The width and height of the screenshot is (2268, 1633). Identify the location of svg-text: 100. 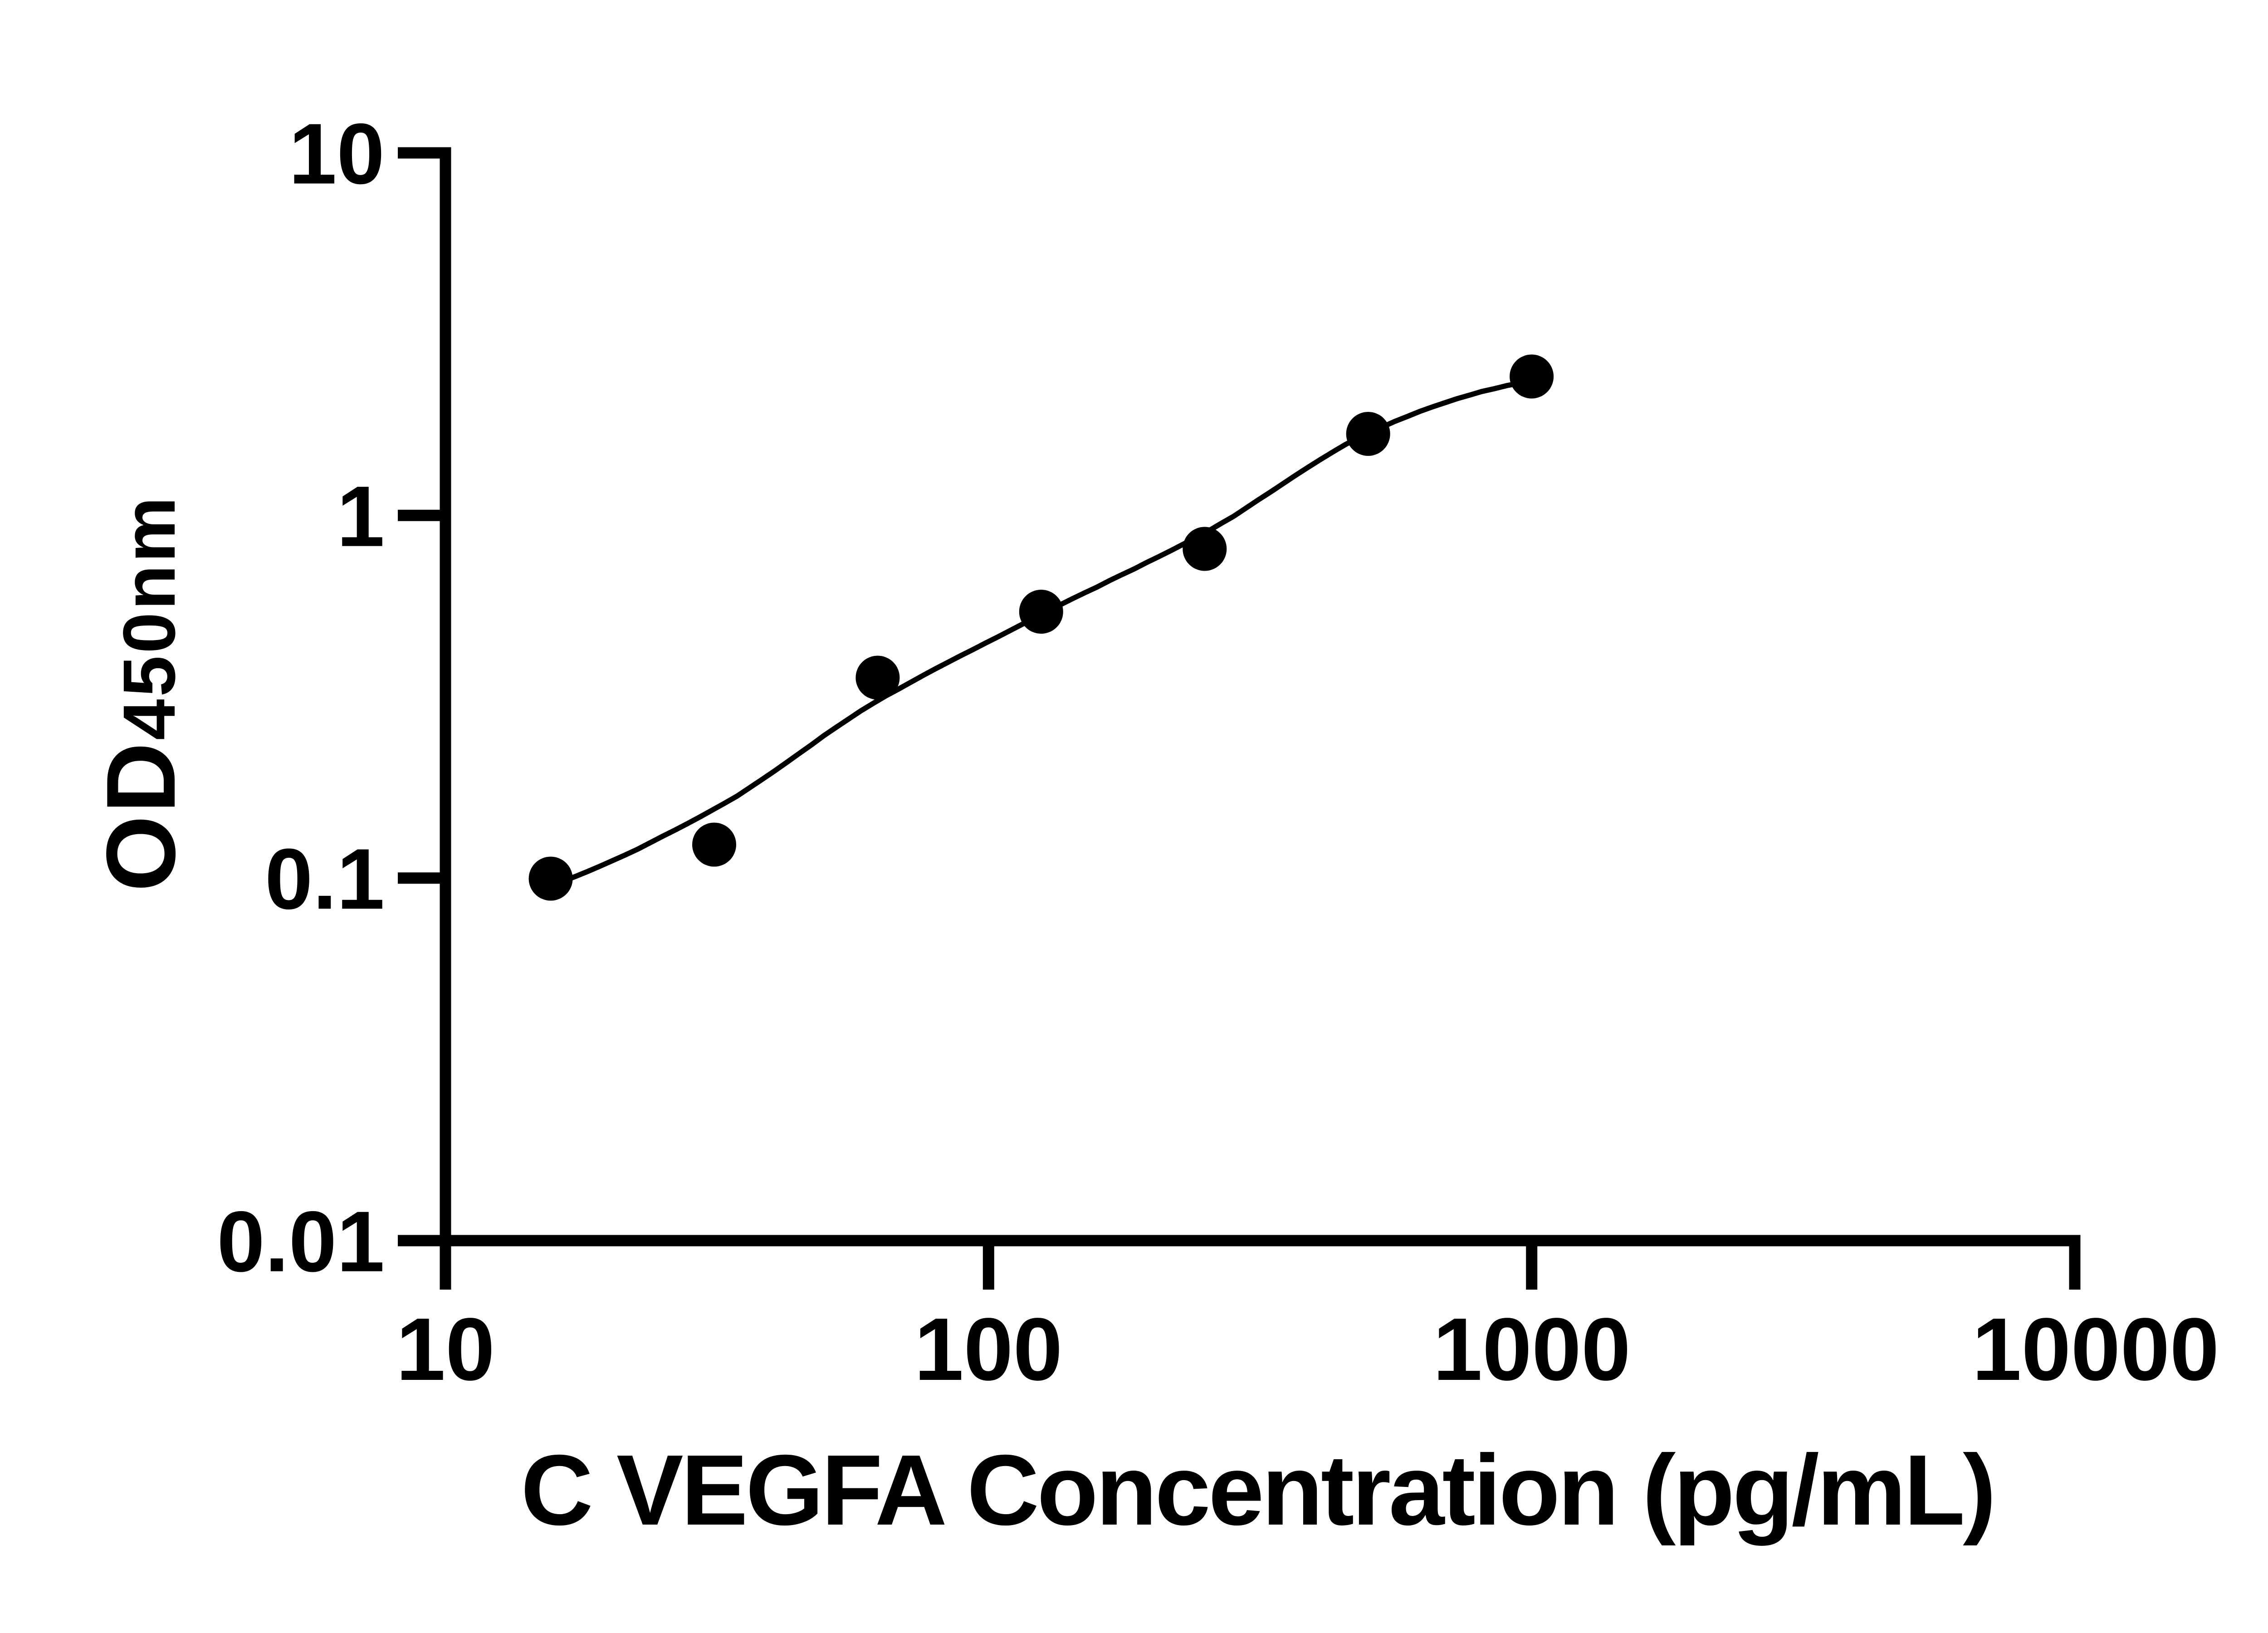
(988, 1349).